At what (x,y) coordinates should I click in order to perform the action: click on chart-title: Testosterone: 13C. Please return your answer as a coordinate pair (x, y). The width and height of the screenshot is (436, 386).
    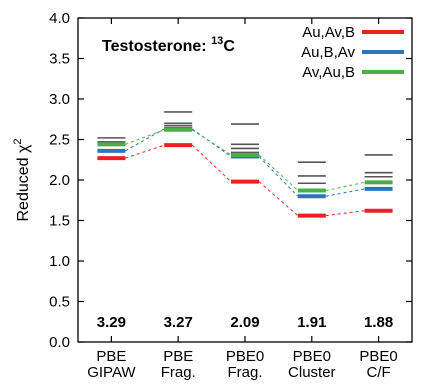
    Looking at the image, I should click on (168, 45).